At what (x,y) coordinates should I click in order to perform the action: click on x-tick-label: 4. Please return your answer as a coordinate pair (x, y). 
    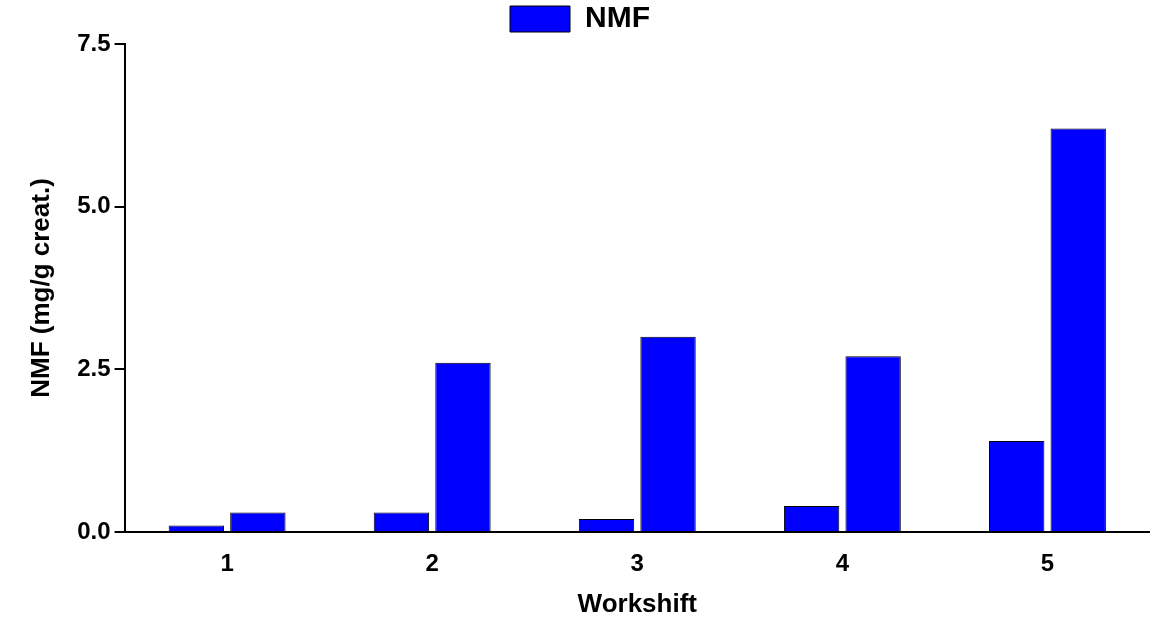
    Looking at the image, I should click on (842, 563).